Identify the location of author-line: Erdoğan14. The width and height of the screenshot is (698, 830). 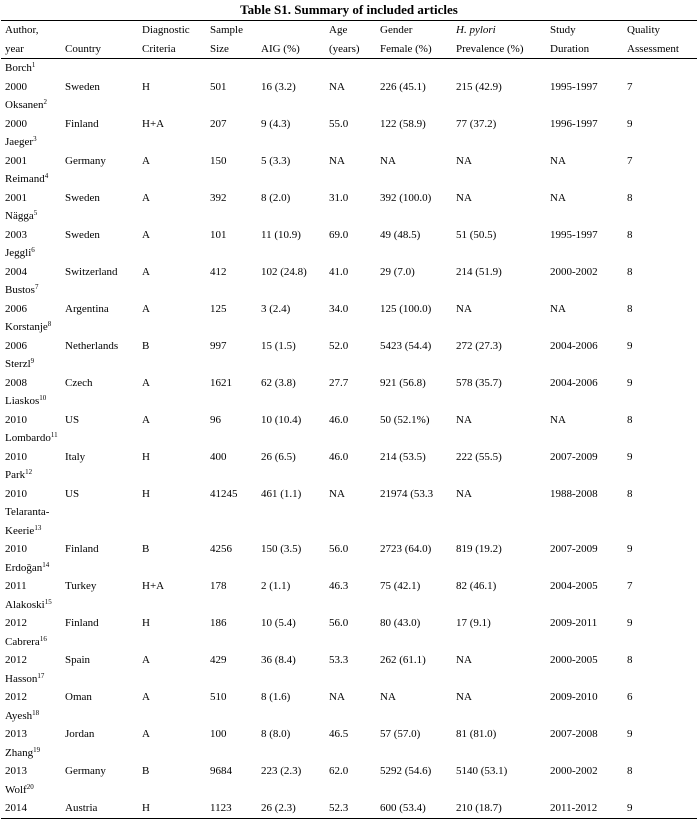
(33, 568).